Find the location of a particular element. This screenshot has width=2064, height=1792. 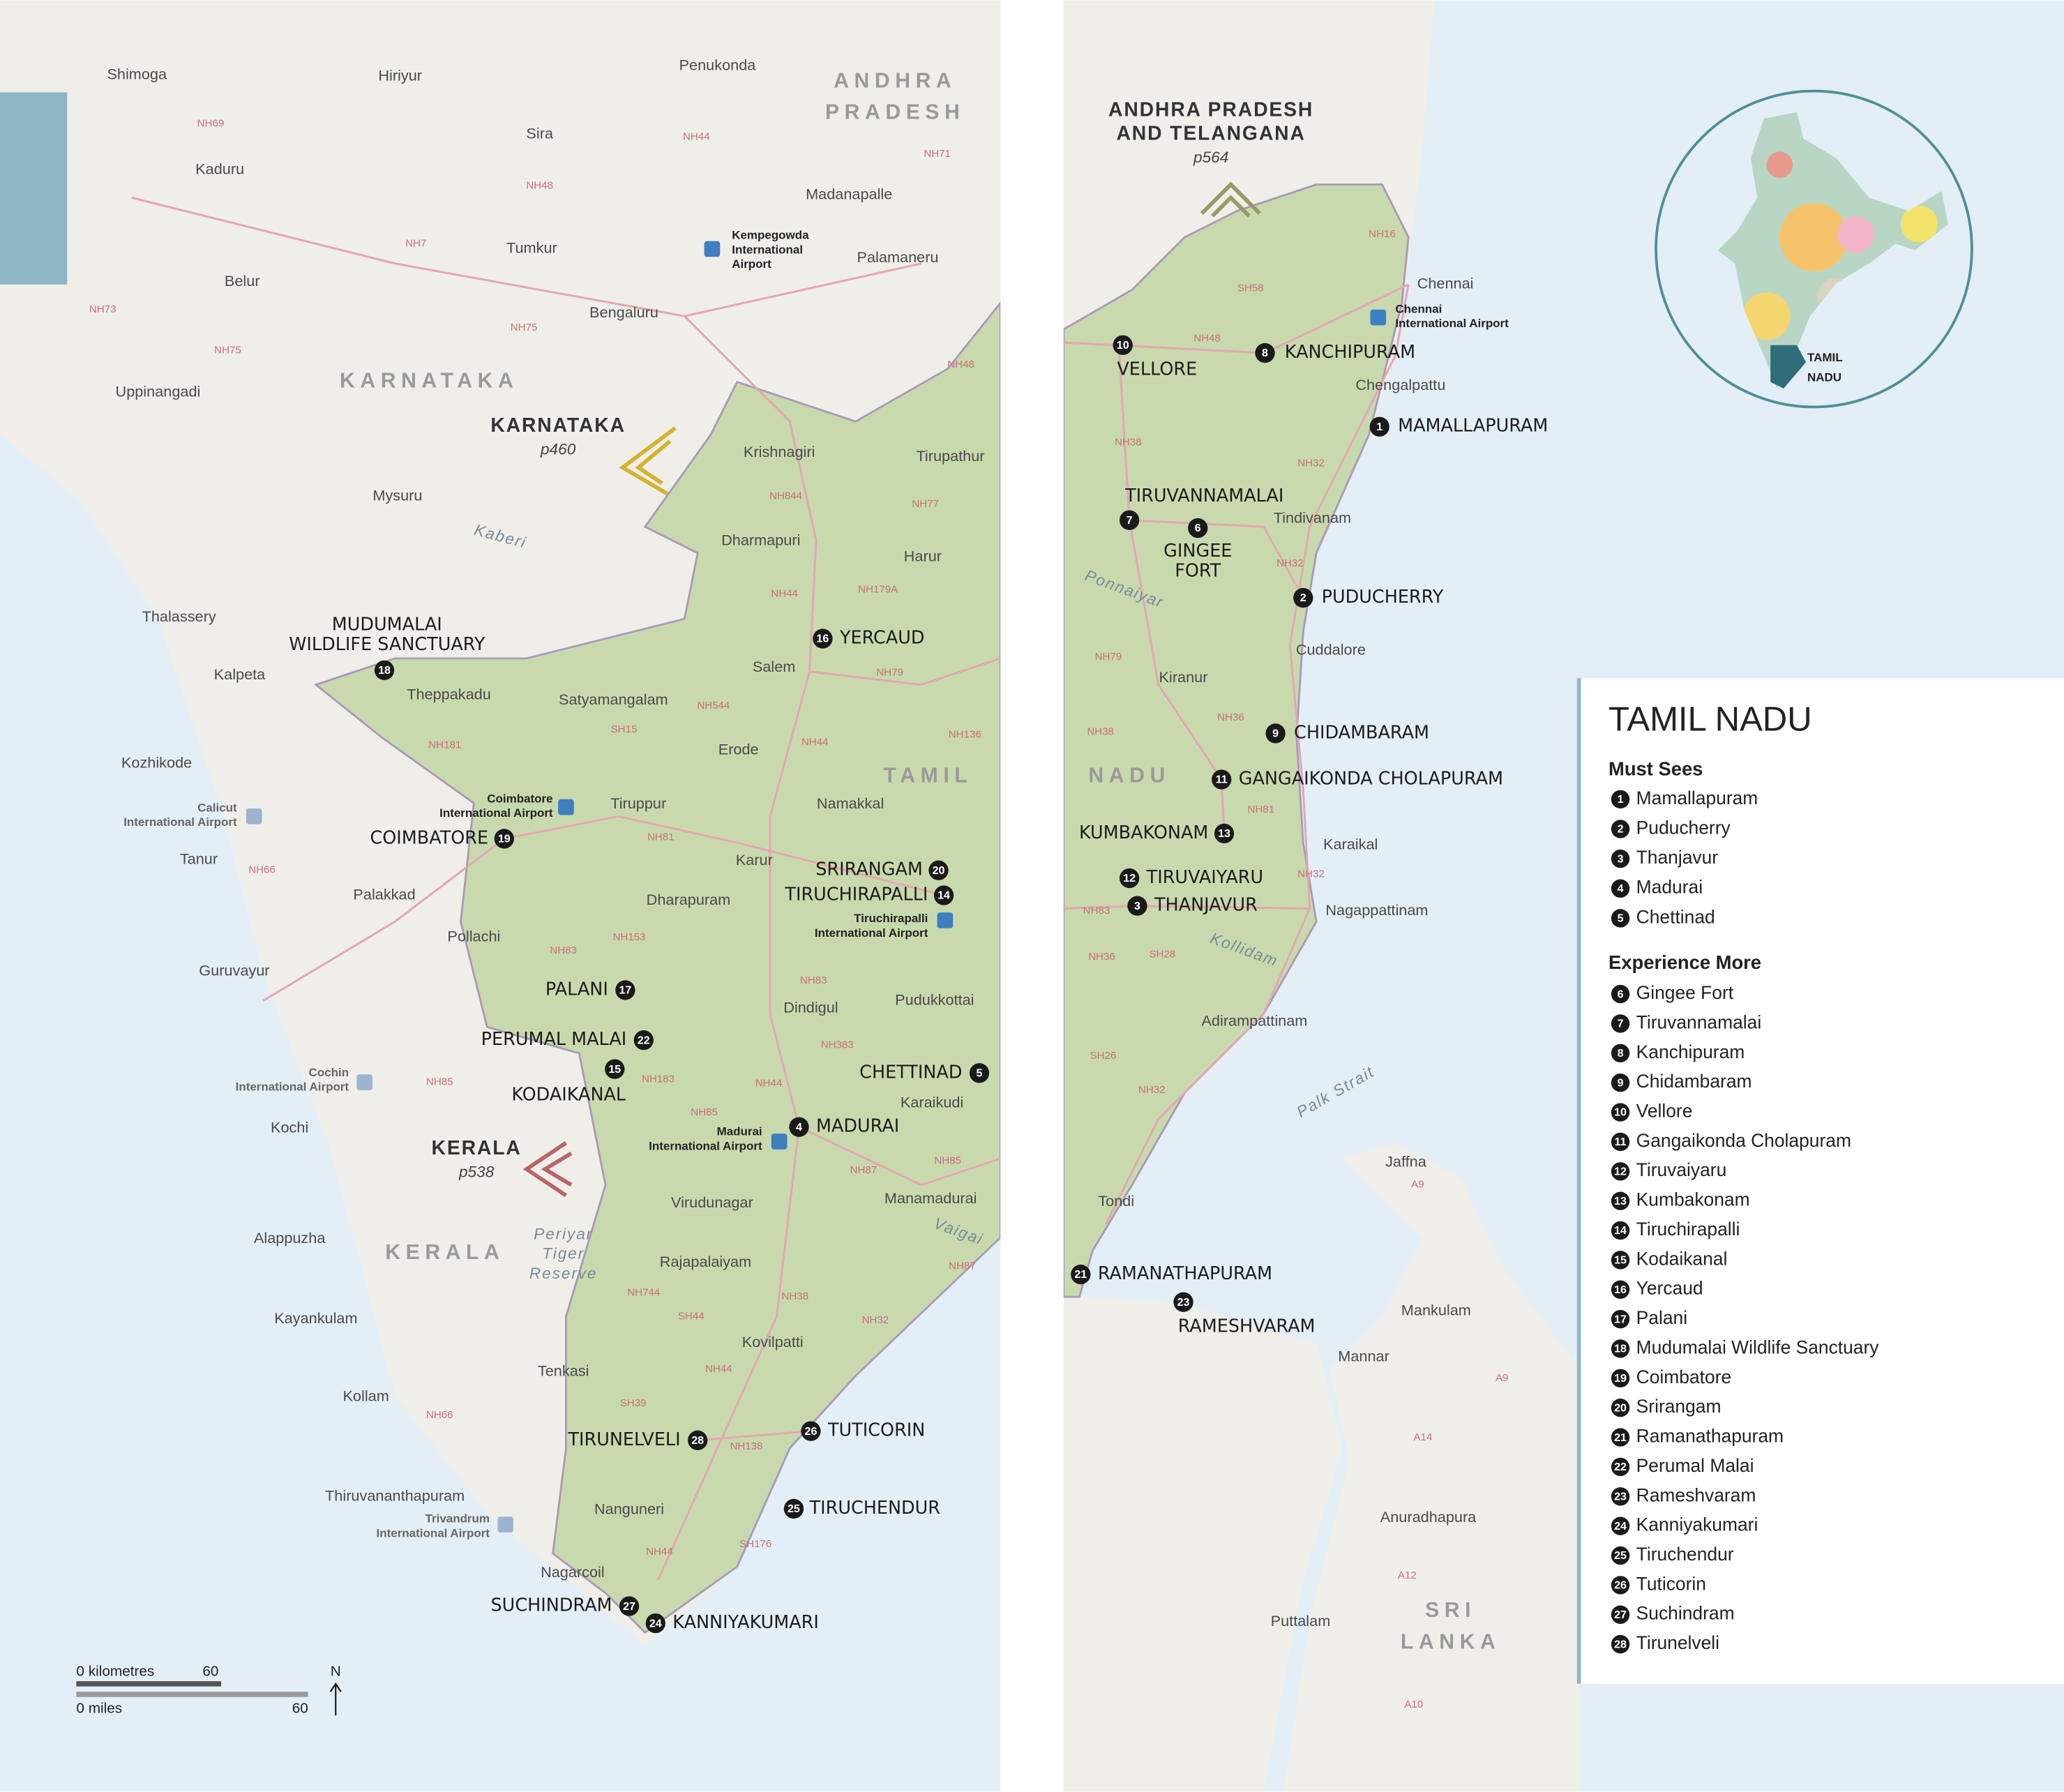

road-label: NH66 is located at coordinates (439, 1415).